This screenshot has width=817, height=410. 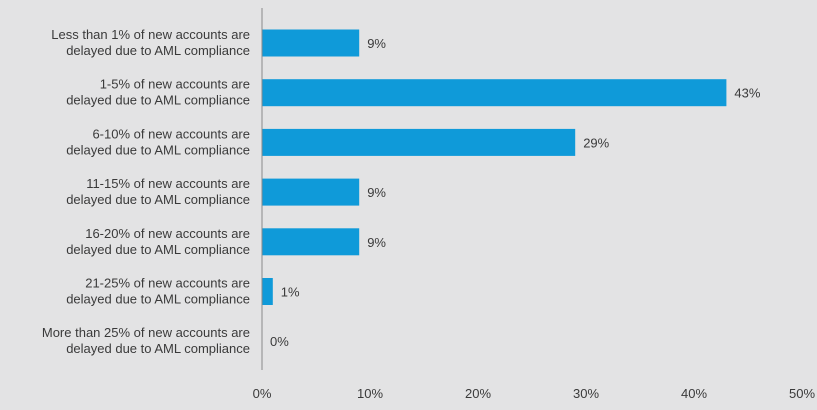 I want to click on data-label: 1%, so click(x=290, y=292).